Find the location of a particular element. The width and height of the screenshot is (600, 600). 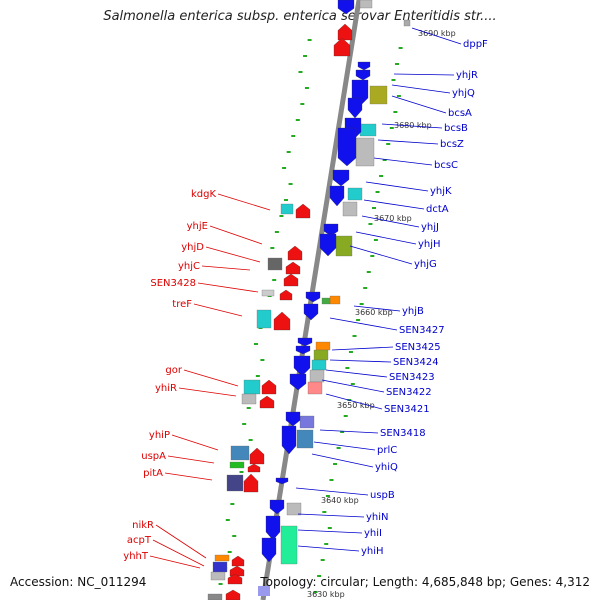

forward-gene-label: dctA is located at coordinates (437, 209).